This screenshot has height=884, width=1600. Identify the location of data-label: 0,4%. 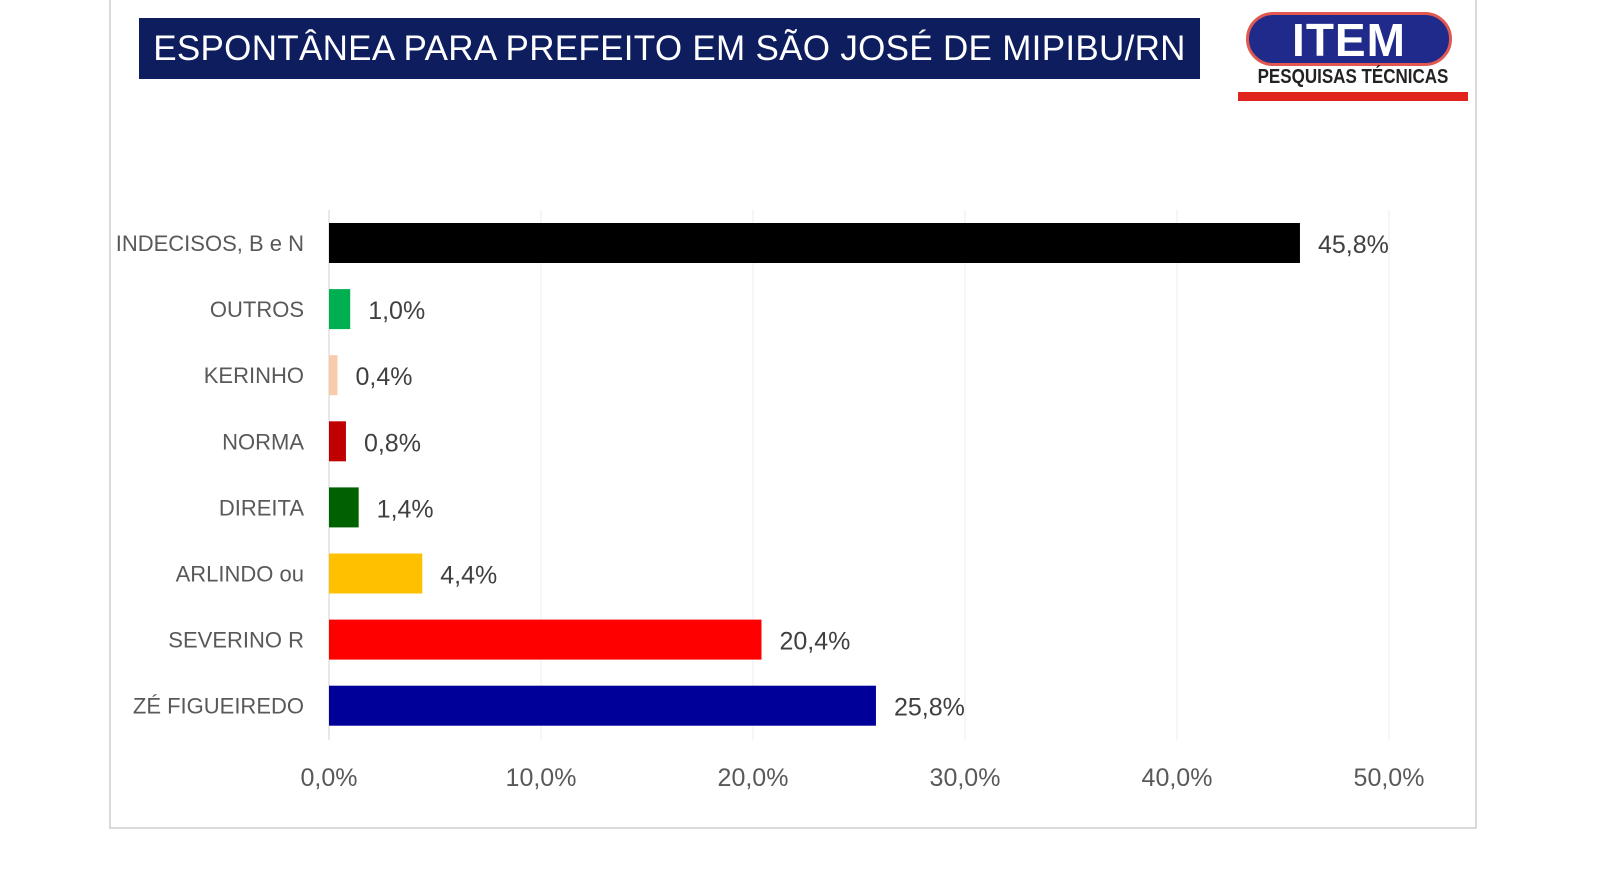
(383, 377).